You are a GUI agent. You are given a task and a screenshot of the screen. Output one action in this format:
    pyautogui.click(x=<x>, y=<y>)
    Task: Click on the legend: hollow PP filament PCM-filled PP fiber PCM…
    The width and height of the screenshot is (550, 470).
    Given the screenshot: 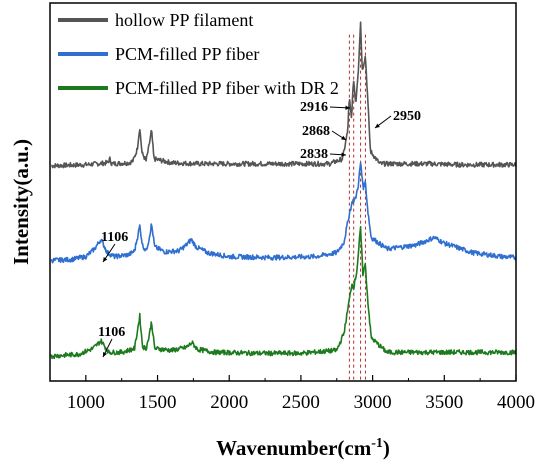 What is the action you would take?
    pyautogui.click(x=198, y=54)
    